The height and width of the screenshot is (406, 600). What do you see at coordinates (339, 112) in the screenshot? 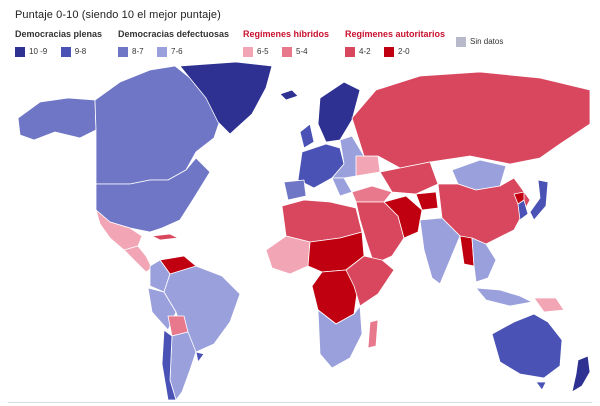
I see `region-scandinavia` at bounding box center [339, 112].